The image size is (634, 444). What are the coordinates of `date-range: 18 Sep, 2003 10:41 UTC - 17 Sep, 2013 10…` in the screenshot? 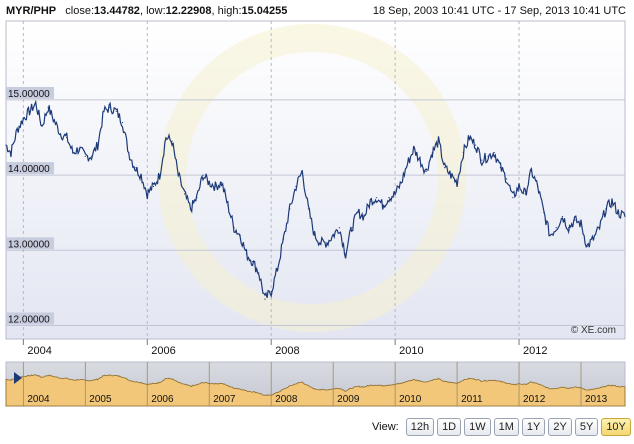 It's located at (499, 11).